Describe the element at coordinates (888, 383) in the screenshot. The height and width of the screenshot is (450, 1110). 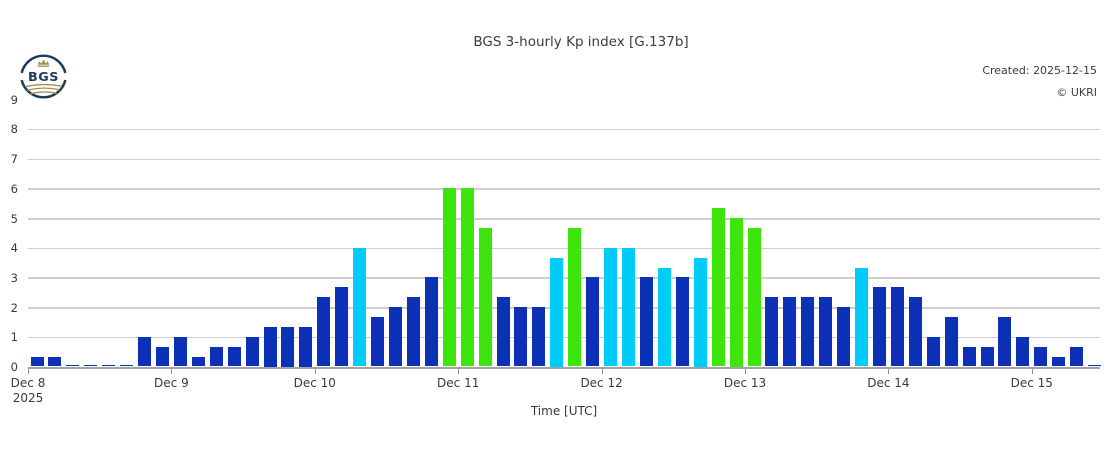
I see `x-tick-label: Dec 14` at that location.